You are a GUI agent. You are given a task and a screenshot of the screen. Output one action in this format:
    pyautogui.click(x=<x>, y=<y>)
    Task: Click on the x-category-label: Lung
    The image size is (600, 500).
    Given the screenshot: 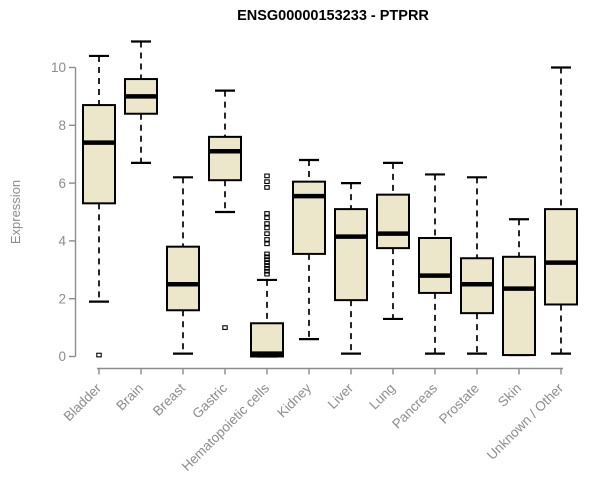 What is the action you would take?
    pyautogui.click(x=382, y=397)
    